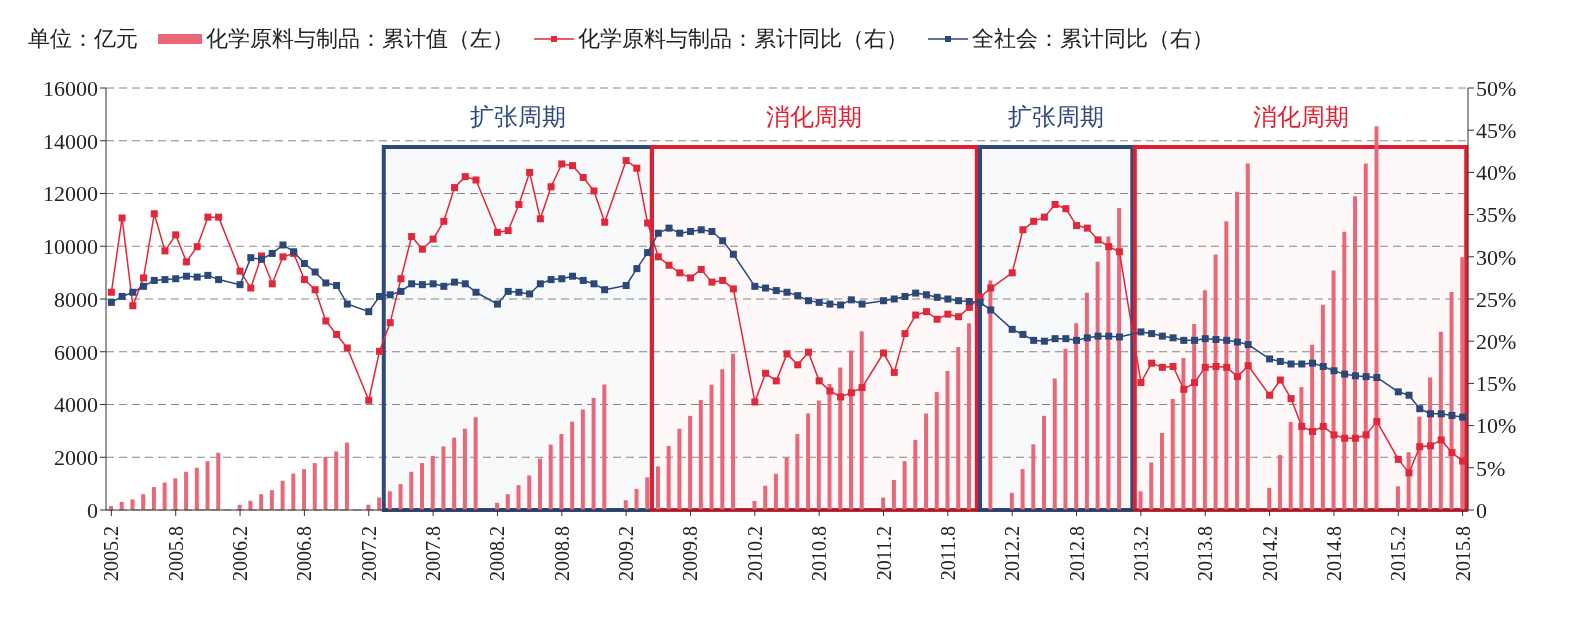  Describe the element at coordinates (561, 553) in the screenshot. I see `x-tick-label: 2008.8` at that location.